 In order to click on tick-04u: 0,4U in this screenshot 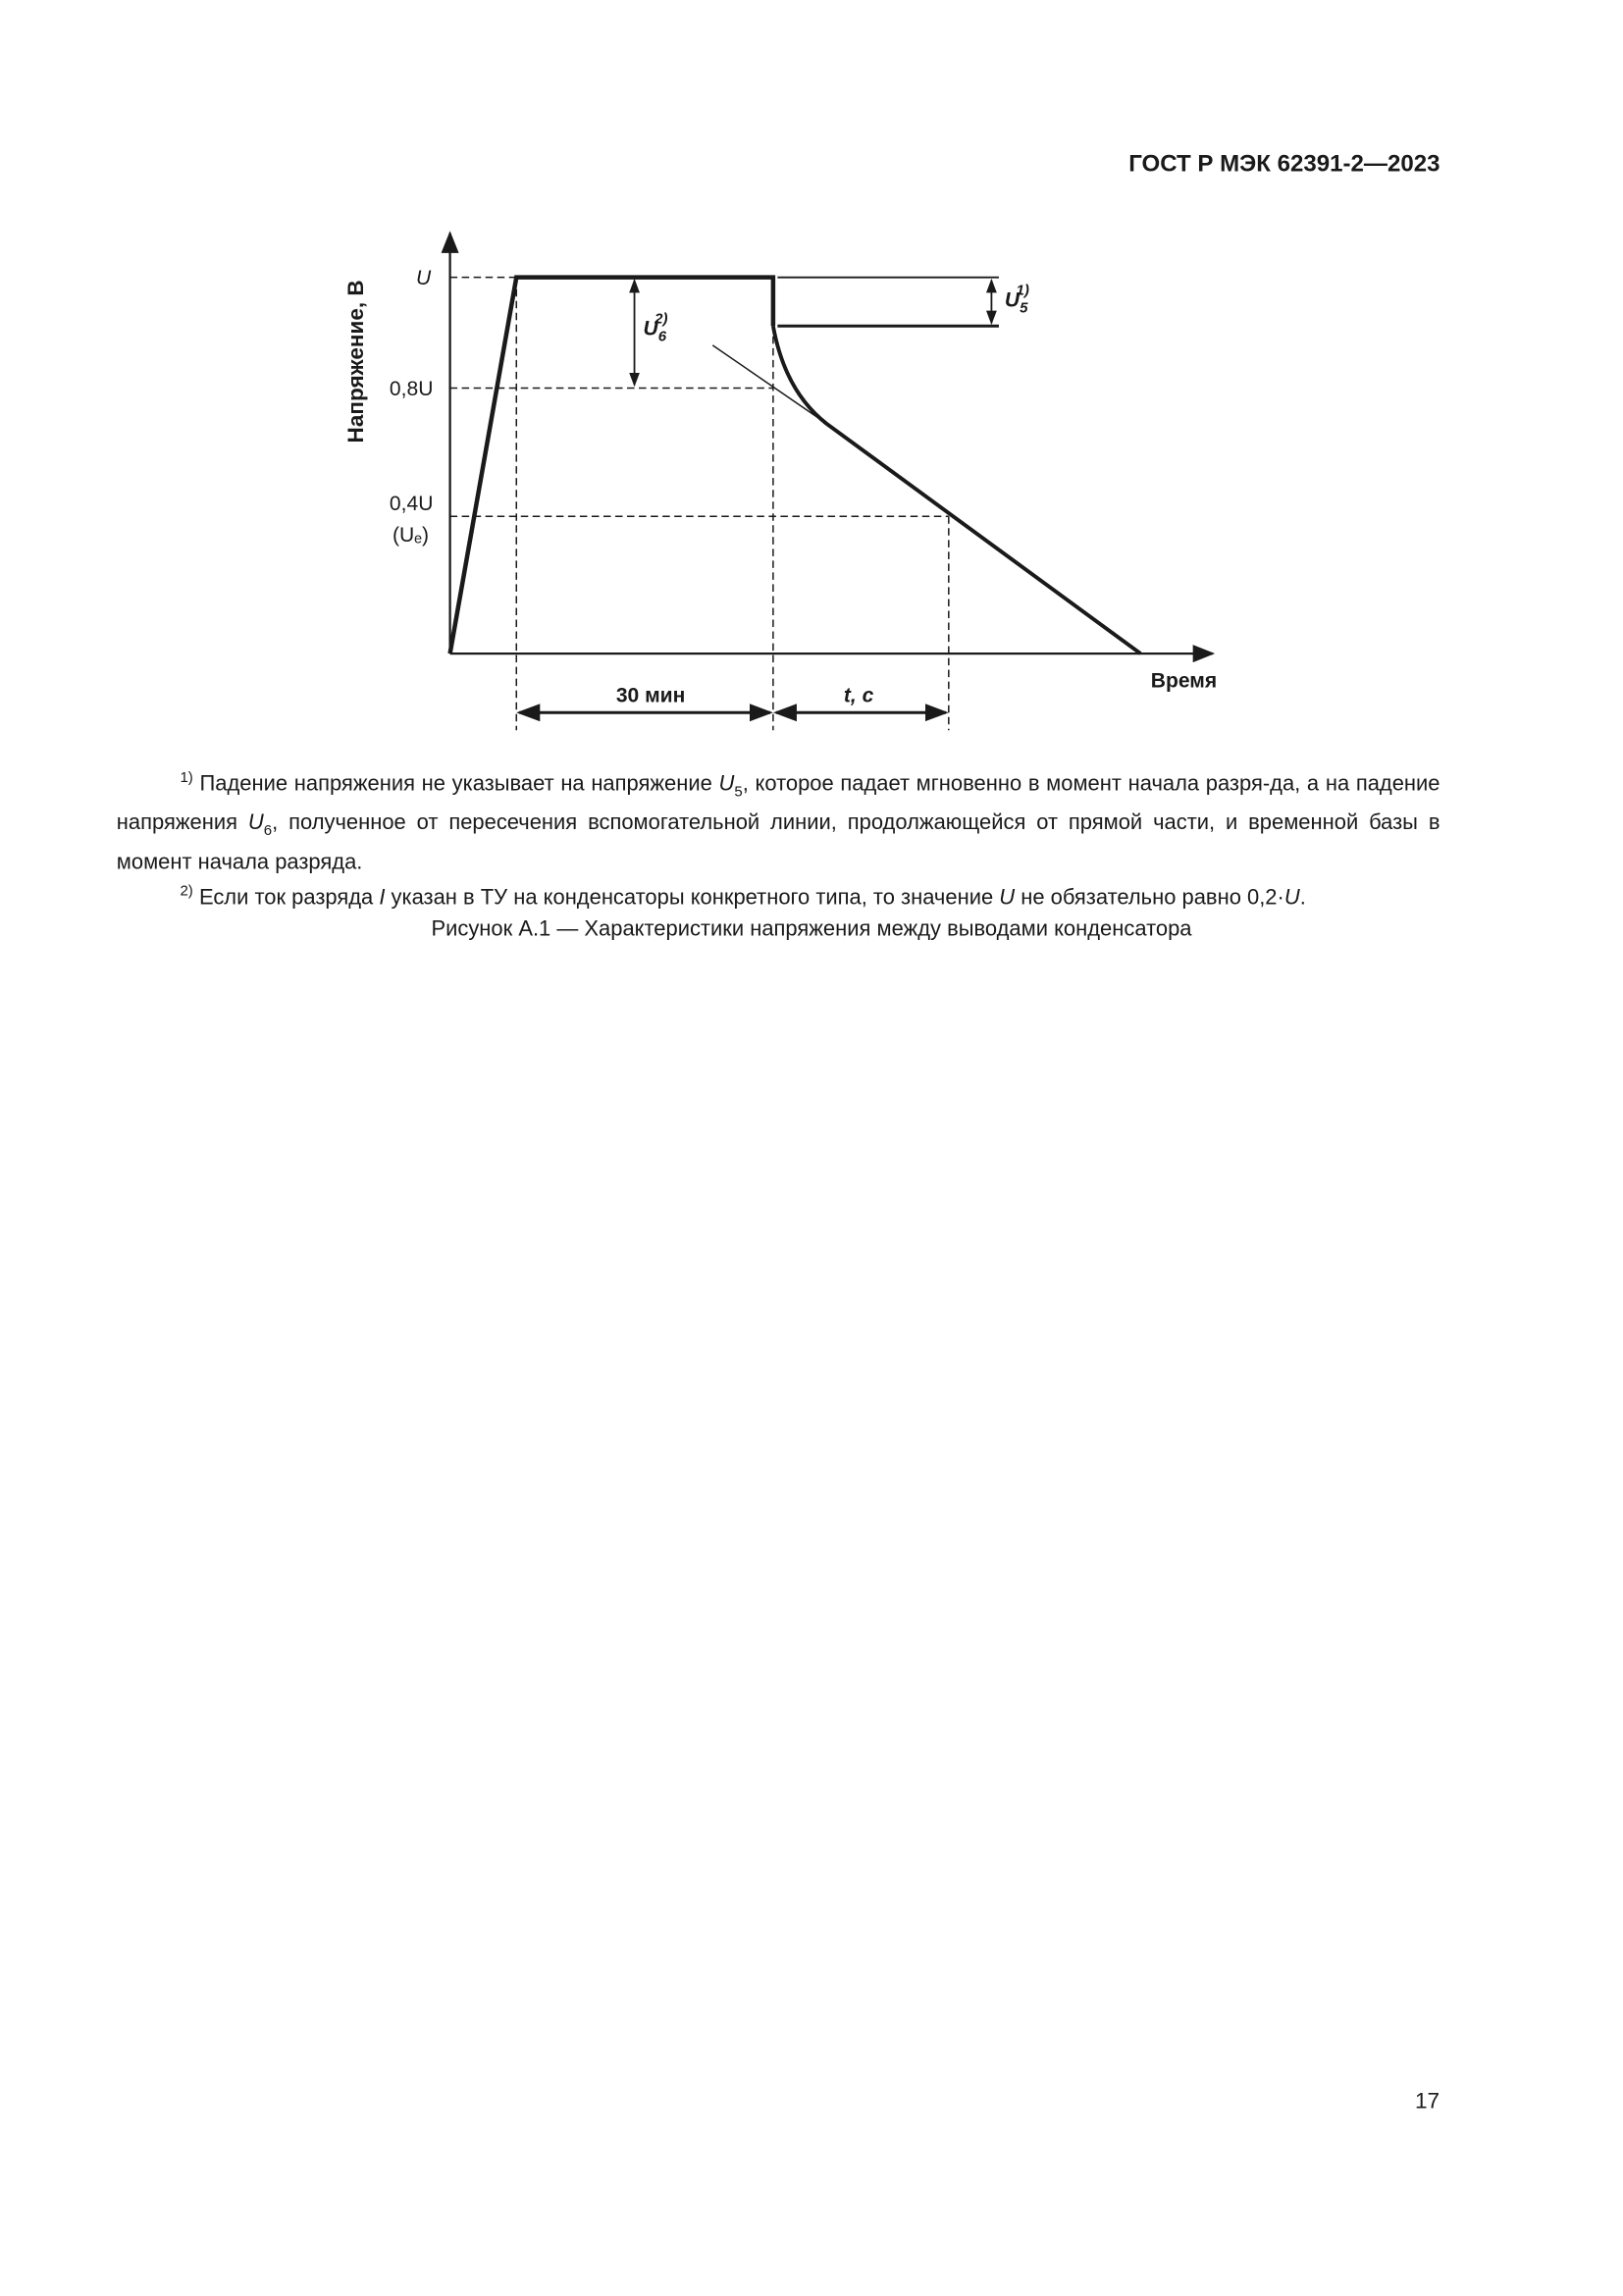, I will do `click(411, 504)`.